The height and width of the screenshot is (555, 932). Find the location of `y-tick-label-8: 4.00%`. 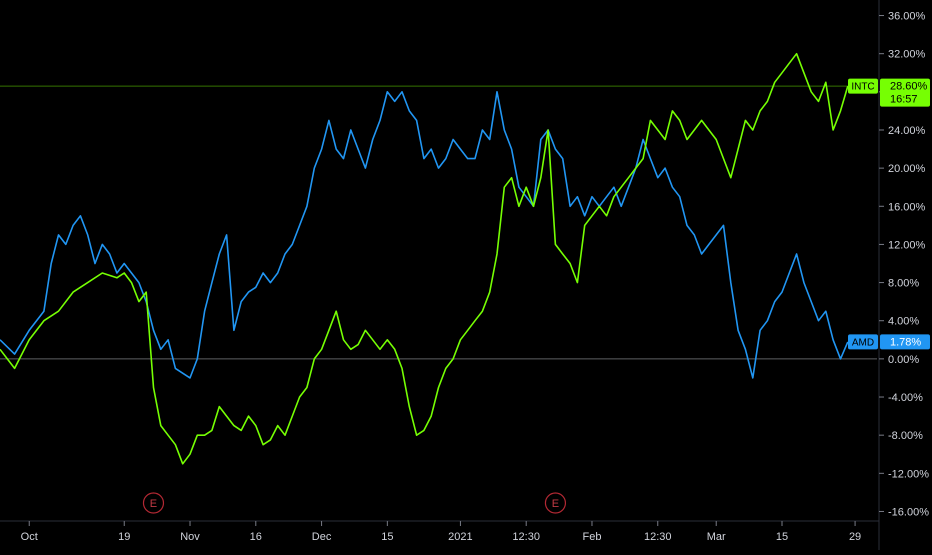

y-tick-label-8: 4.00% is located at coordinates (903, 322).